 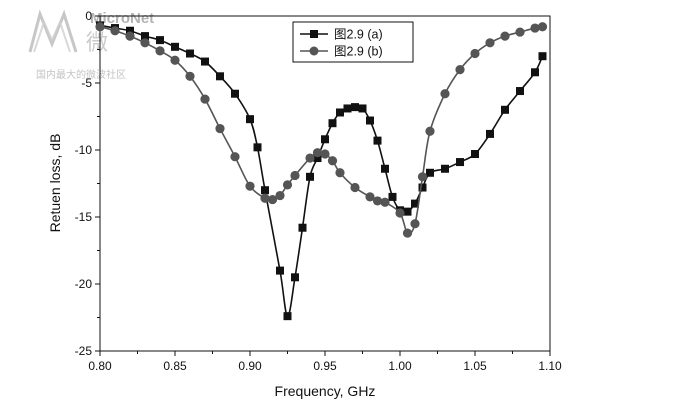 I want to click on y-axis-title: Retuen loss, dB, so click(x=55, y=183).